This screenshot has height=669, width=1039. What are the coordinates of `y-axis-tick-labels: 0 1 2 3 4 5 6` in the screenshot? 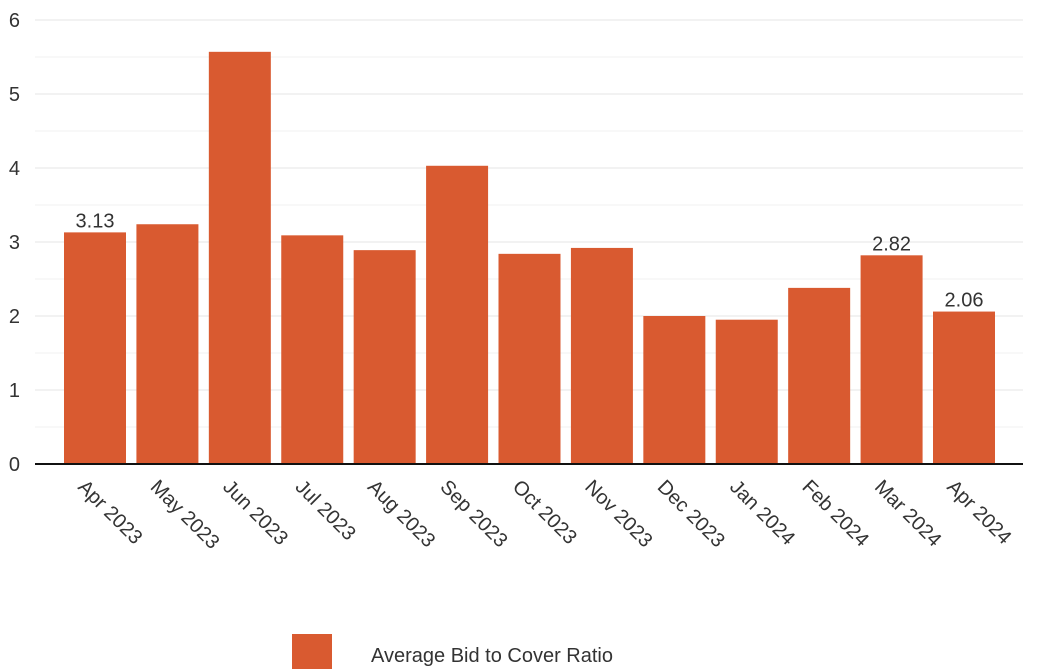 It's located at (14, 243).